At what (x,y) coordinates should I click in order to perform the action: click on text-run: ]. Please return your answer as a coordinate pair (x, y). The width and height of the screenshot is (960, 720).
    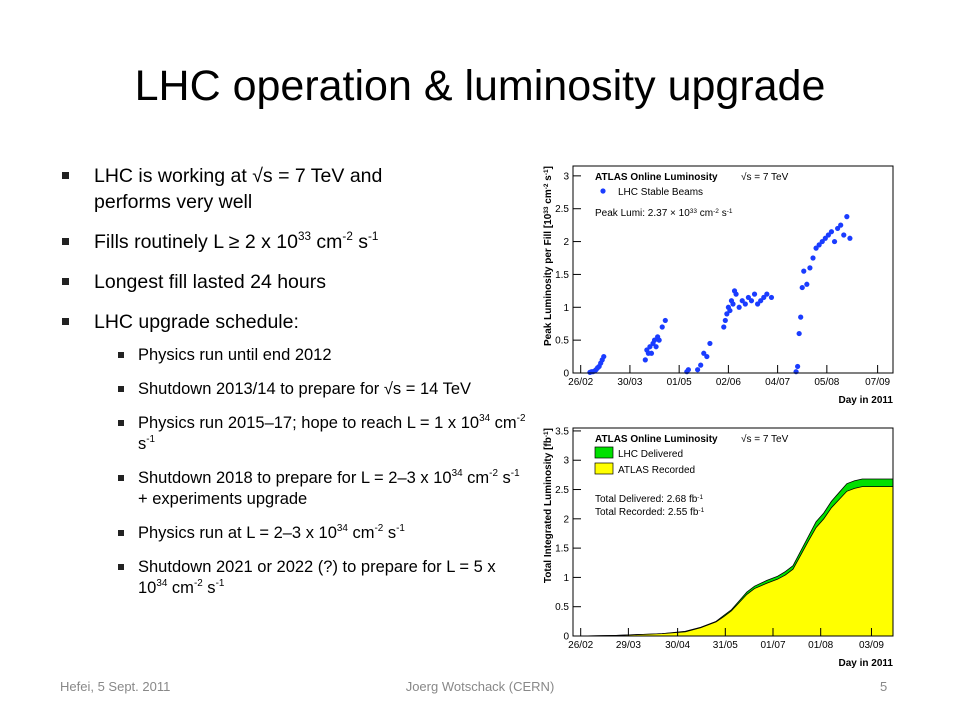
    Looking at the image, I should click on (548, 167).